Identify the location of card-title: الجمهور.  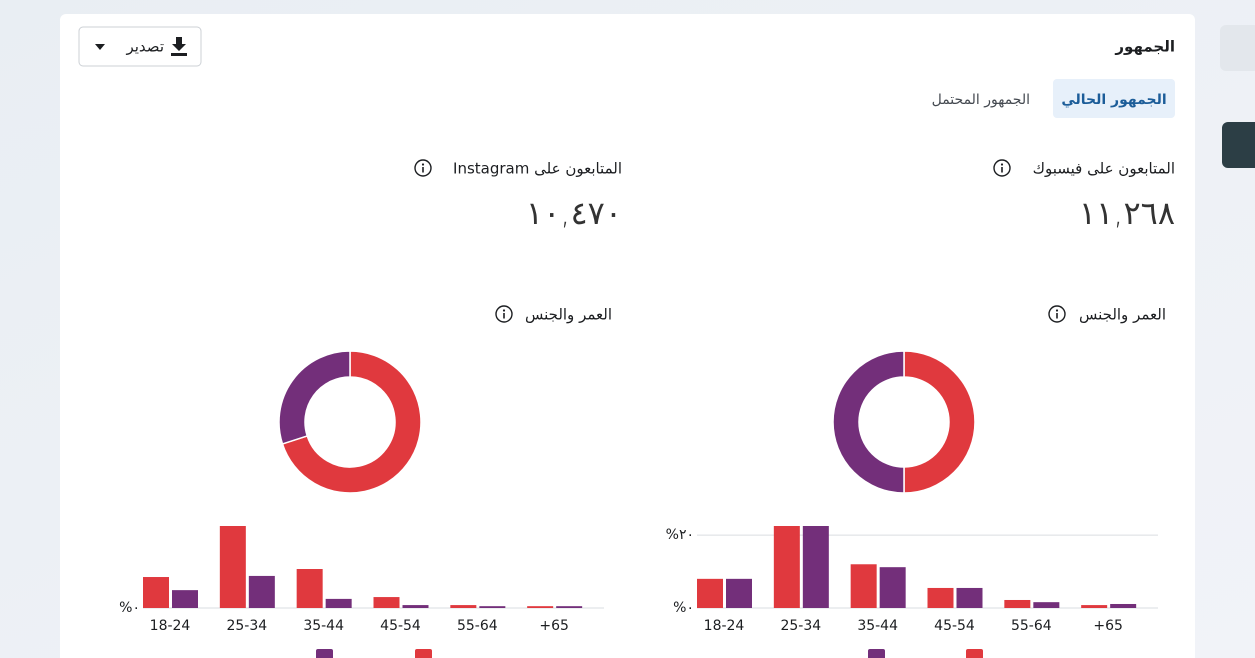
(1144, 47).